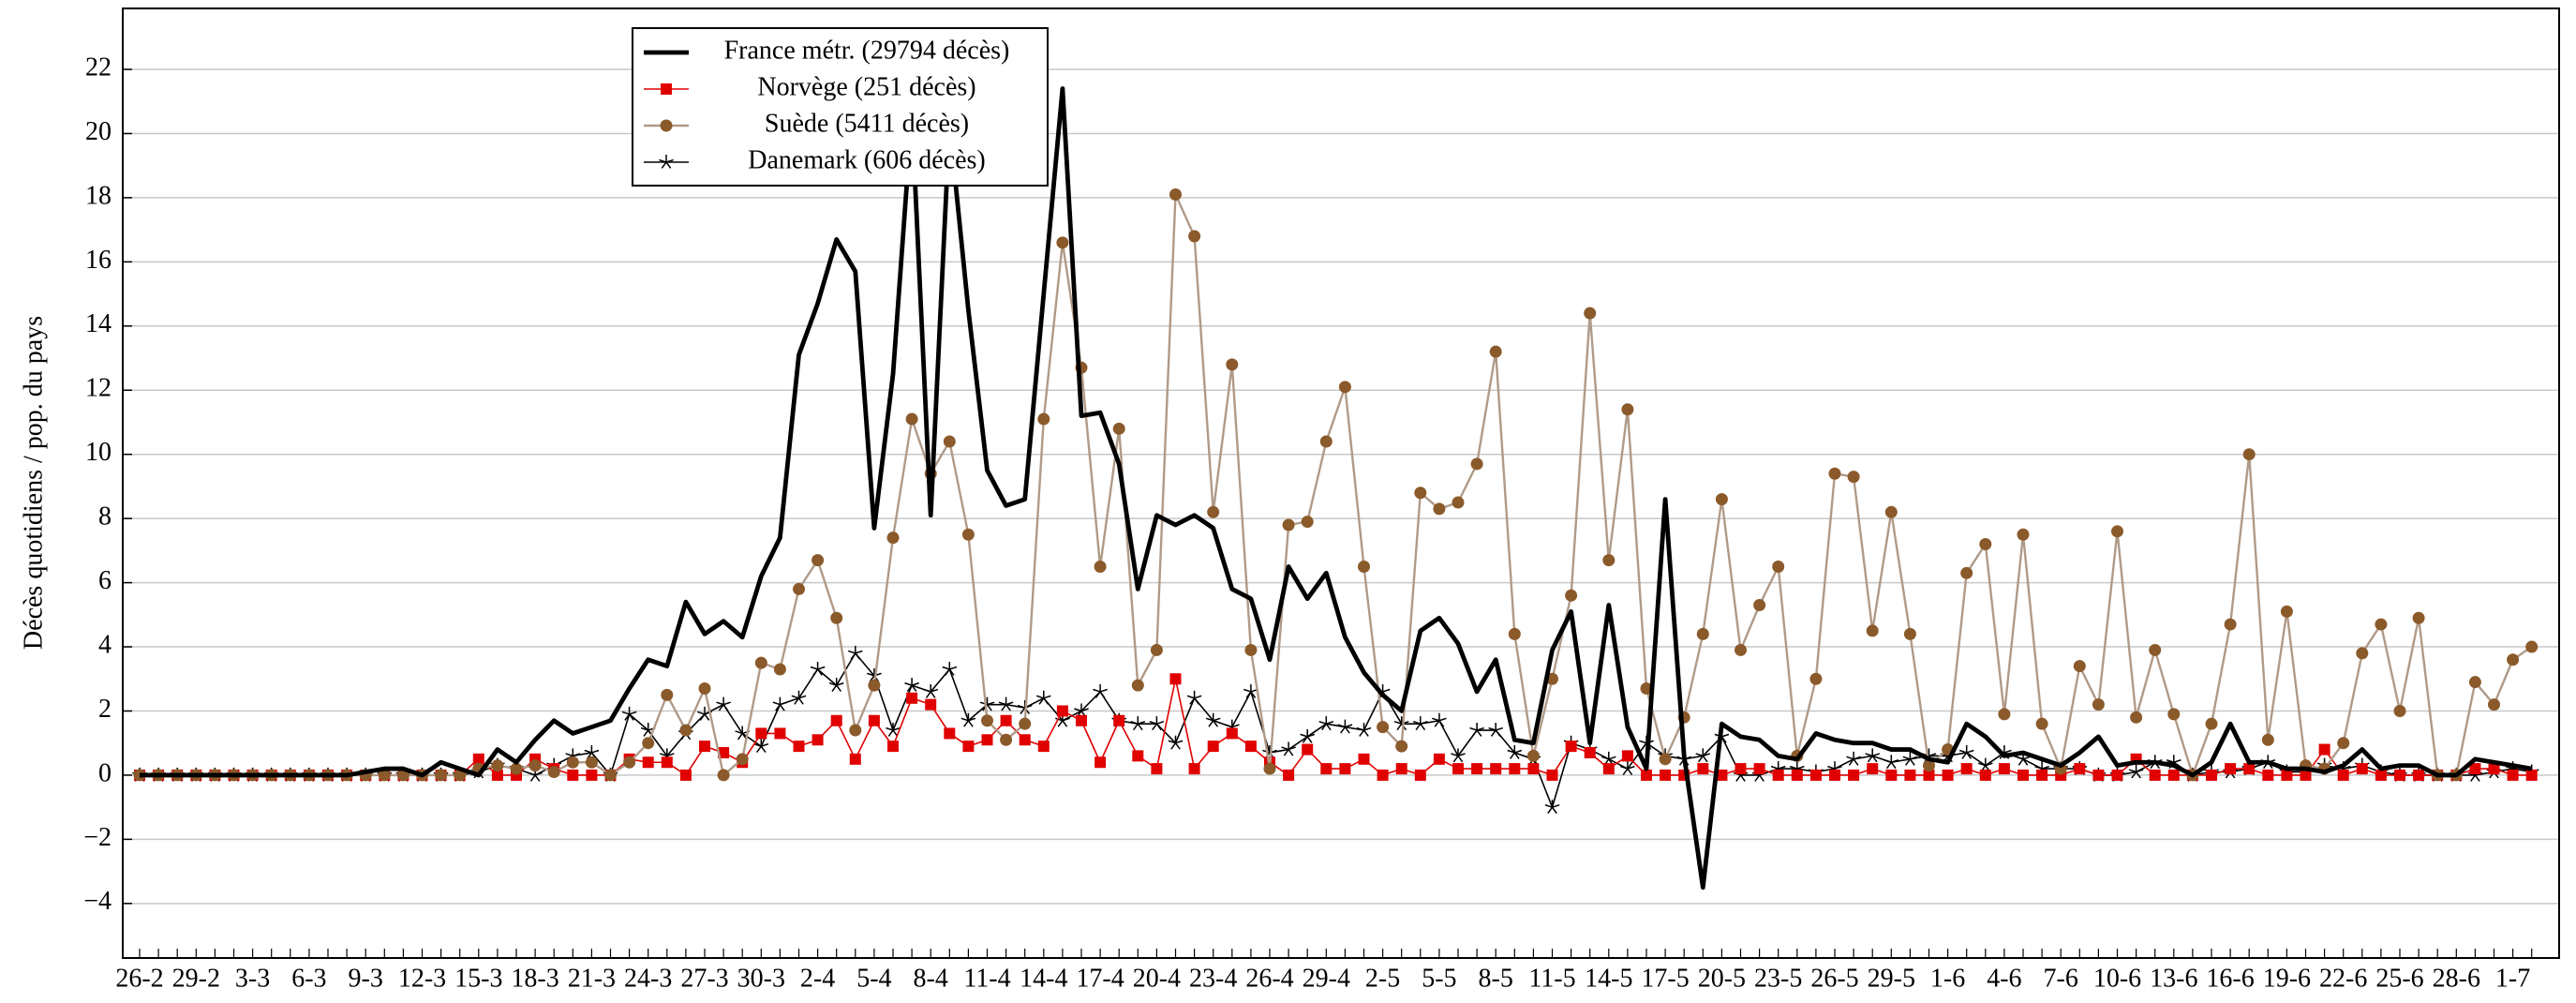 This screenshot has width=2576, height=1003. I want to click on x-tick-label: 17-5, so click(1665, 978).